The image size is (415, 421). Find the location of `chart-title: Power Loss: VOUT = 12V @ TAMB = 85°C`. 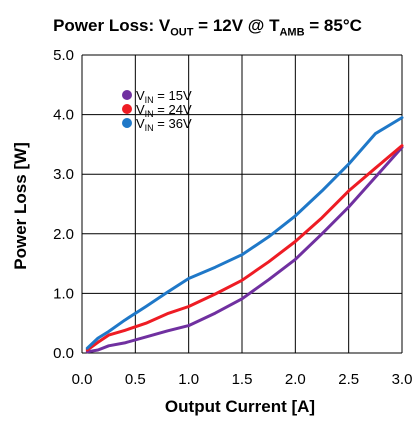

chart-title: Power Loss: VOUT = 12V @ TAMB = 85°C is located at coordinates (207, 27).